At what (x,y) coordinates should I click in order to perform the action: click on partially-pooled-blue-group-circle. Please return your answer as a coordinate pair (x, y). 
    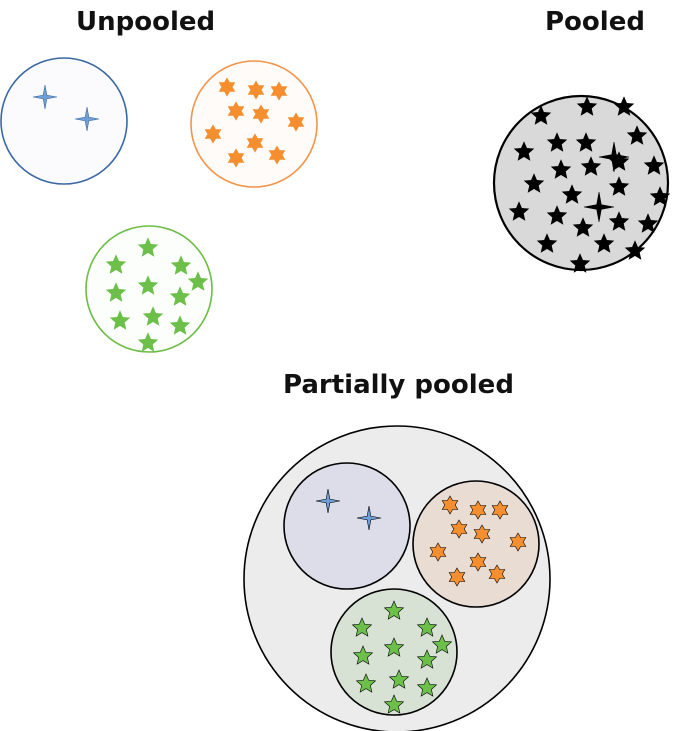
    Looking at the image, I should click on (347, 526).